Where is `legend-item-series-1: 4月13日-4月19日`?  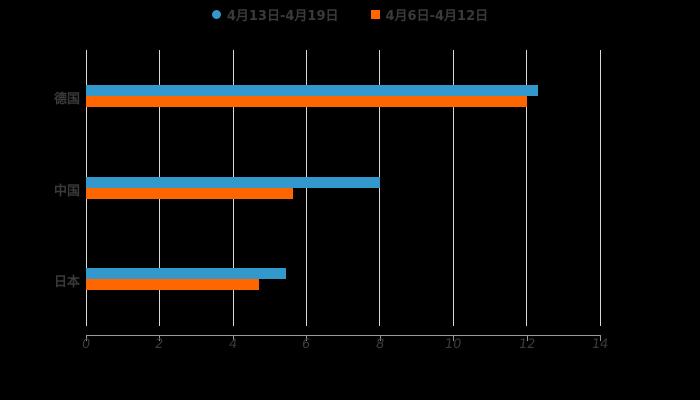
legend-item-series-1: 4月13日-4月19日 is located at coordinates (275, 14).